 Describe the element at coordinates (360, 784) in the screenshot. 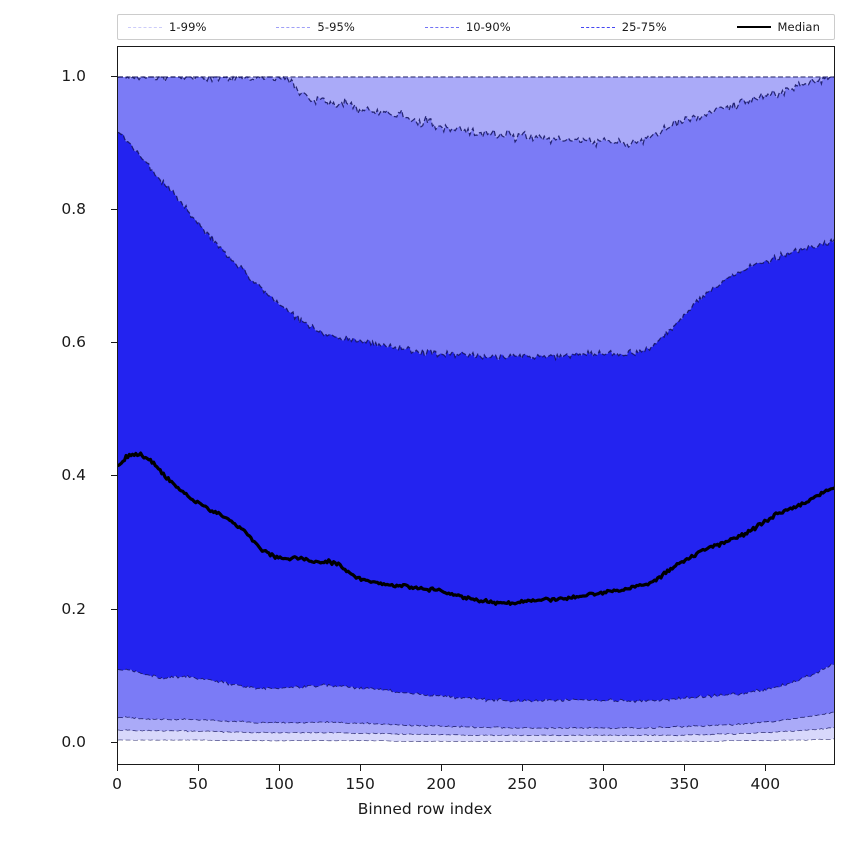

I see `x-tick-label: 150` at that location.